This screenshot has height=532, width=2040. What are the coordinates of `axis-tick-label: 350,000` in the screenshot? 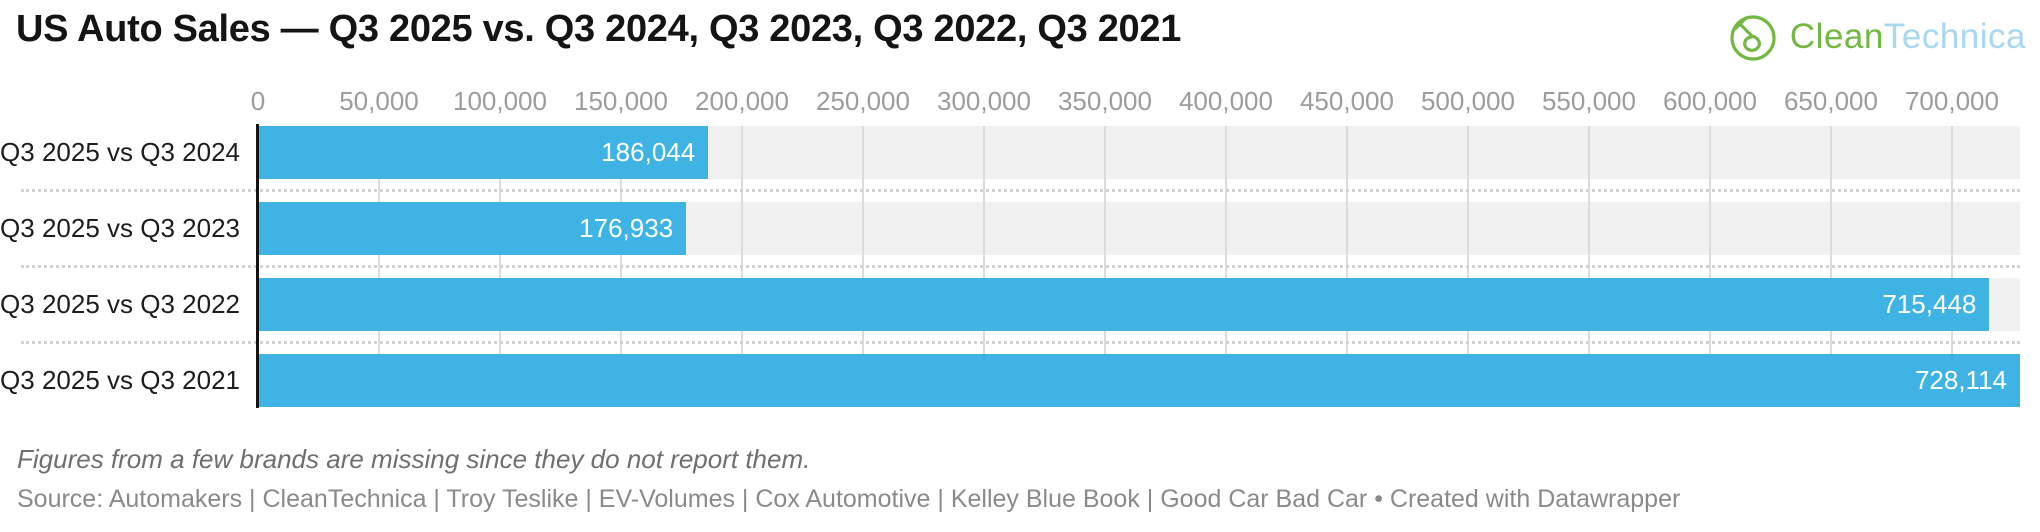 It's located at (1104, 101).